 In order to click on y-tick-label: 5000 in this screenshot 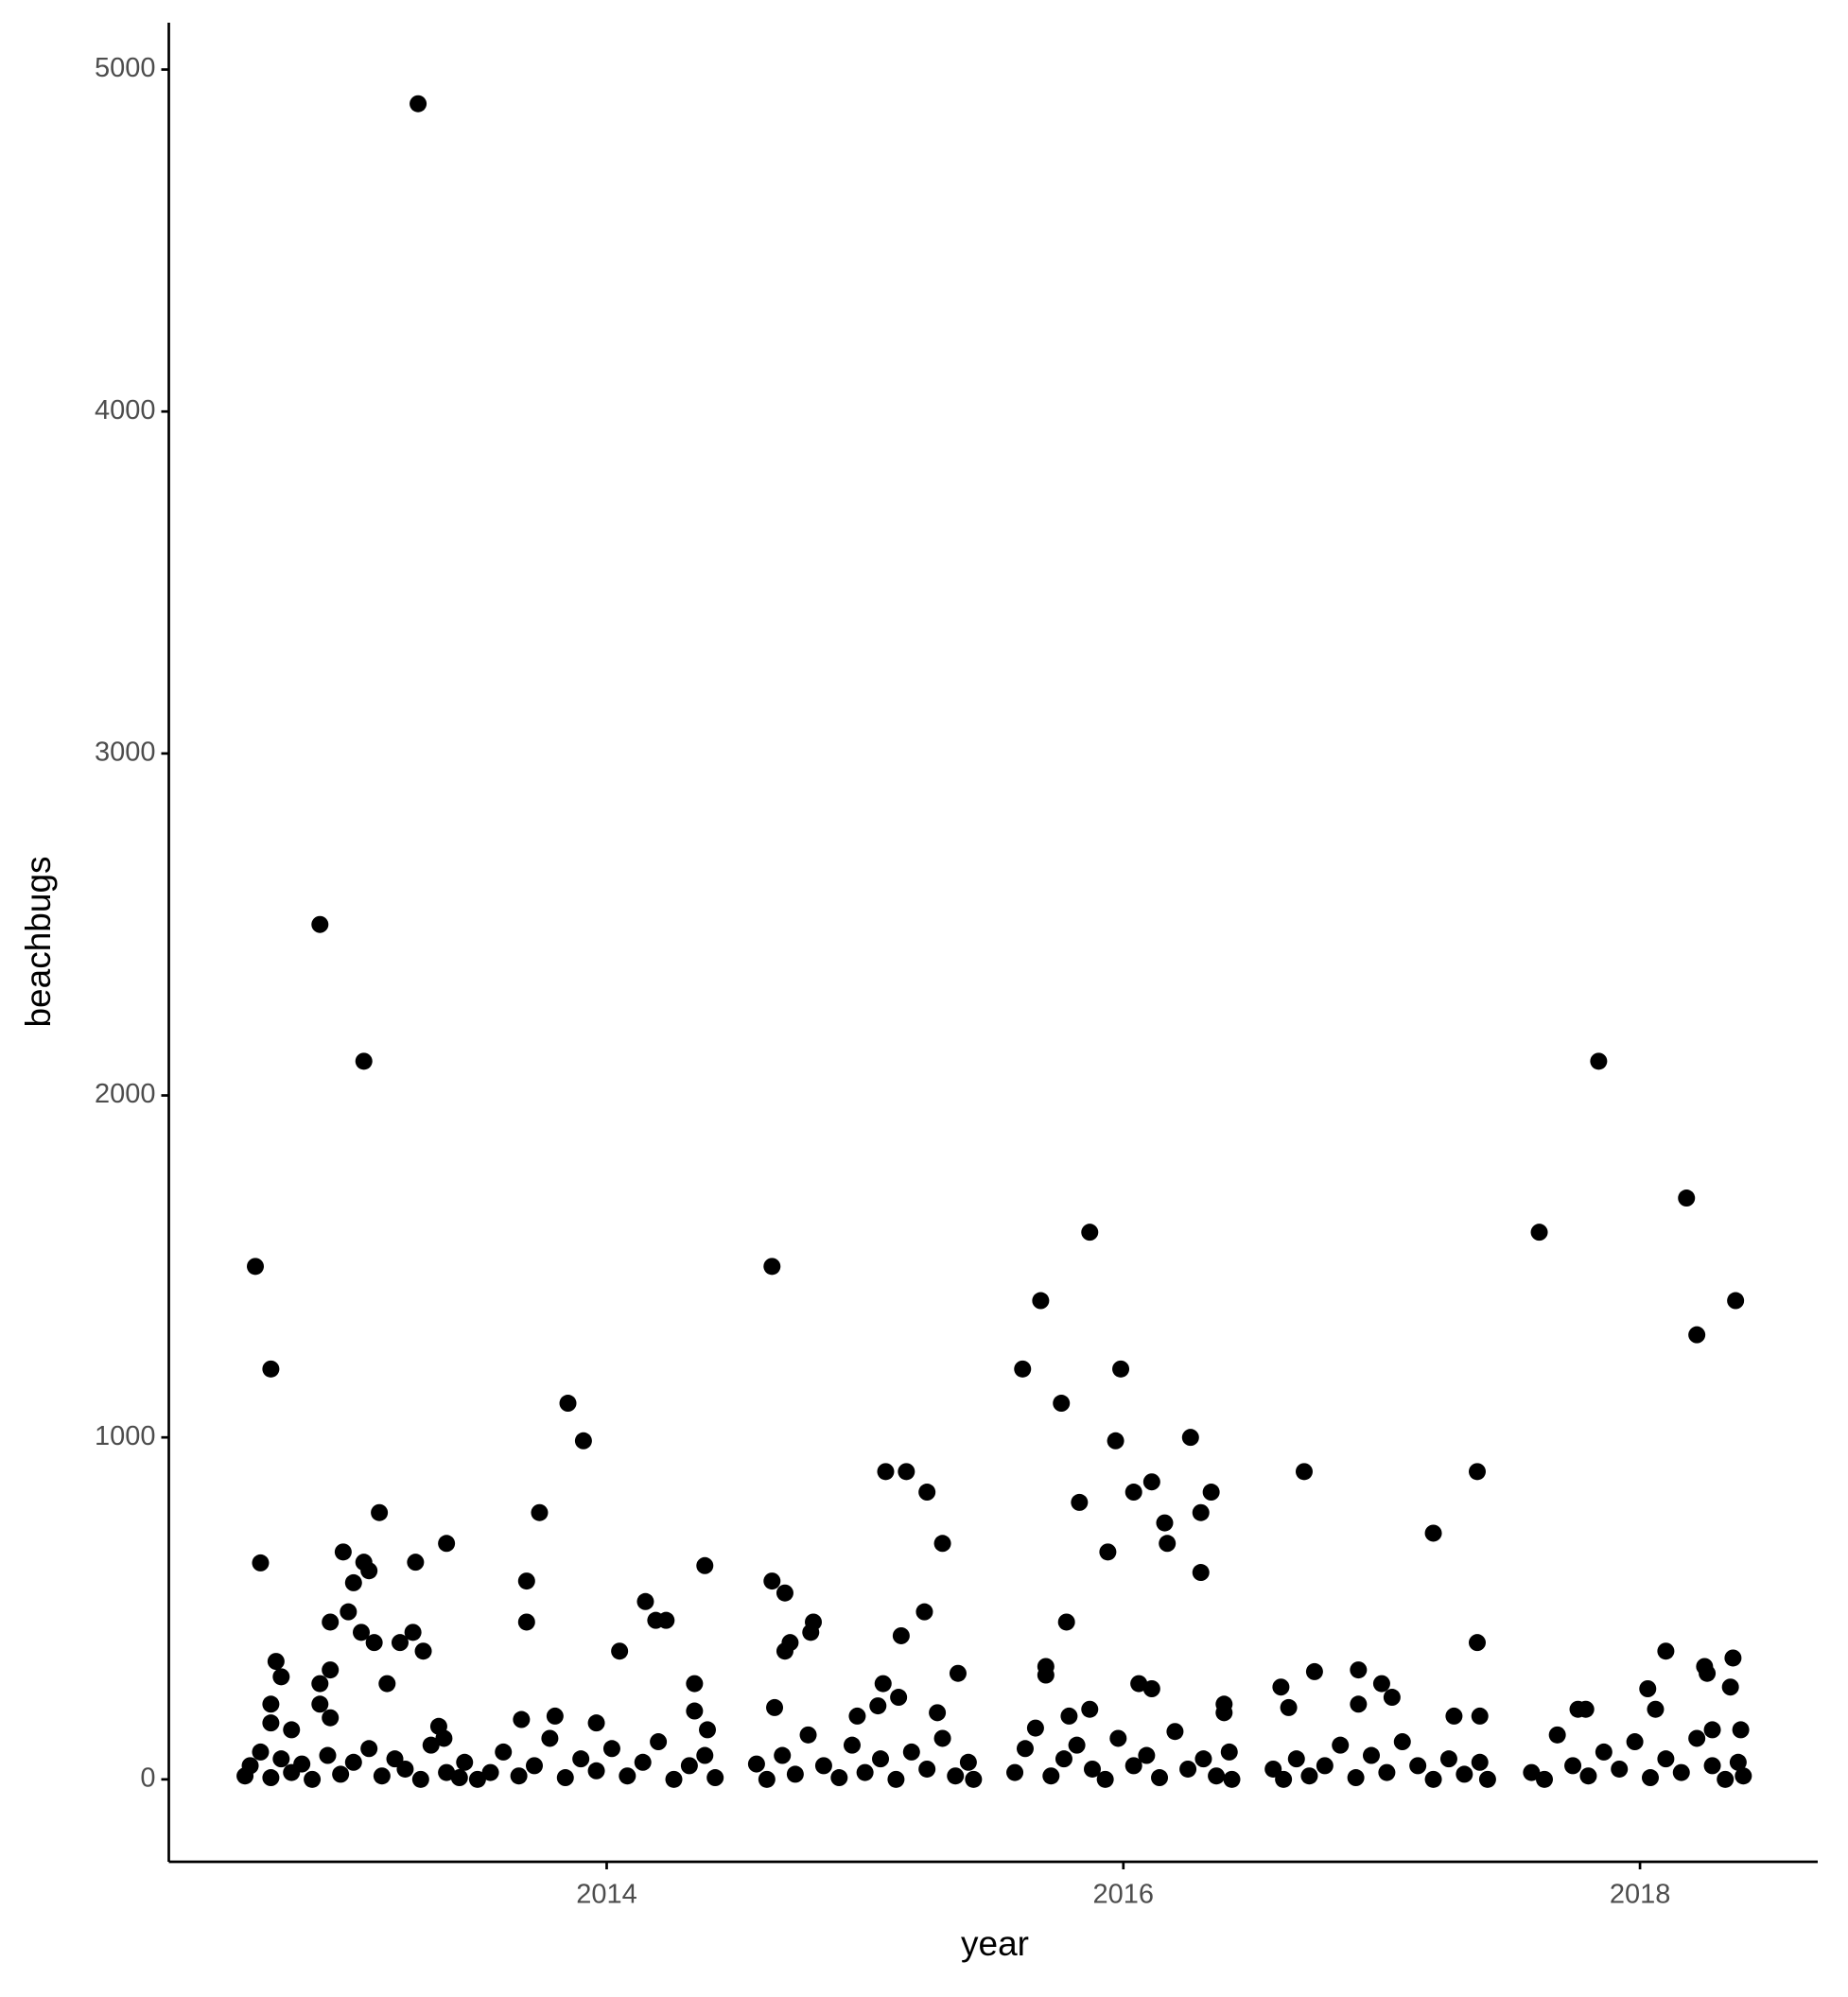, I will do `click(125, 68)`.